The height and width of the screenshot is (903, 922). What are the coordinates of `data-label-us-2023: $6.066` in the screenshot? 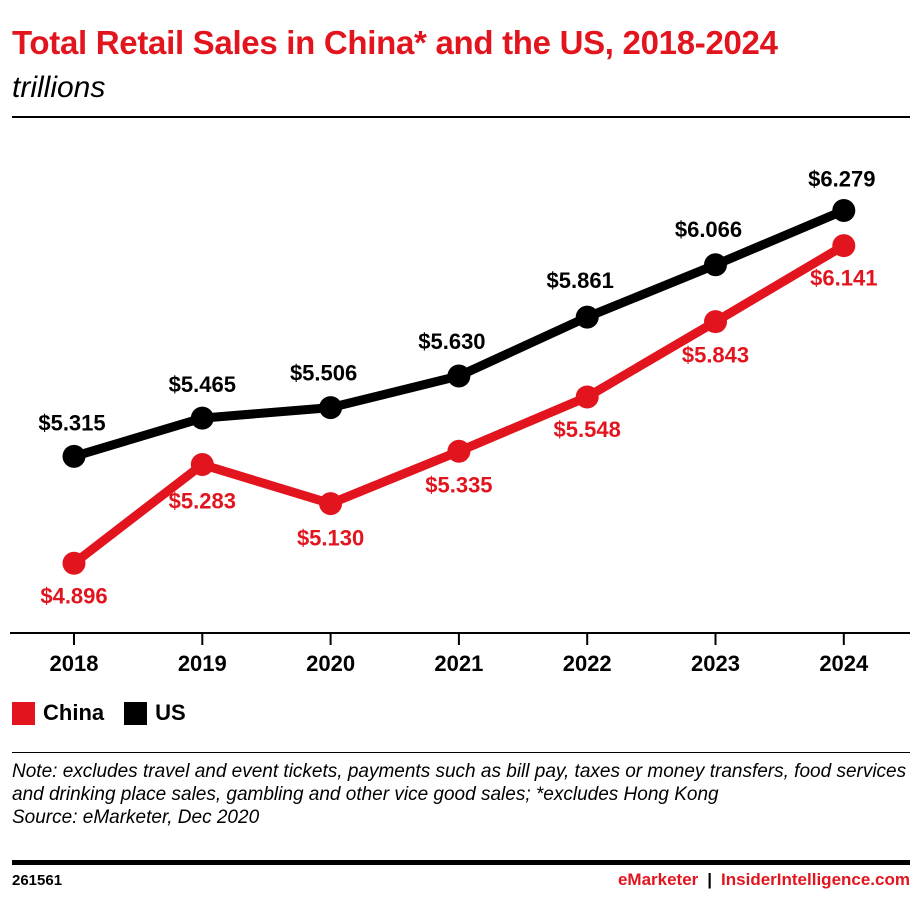 It's located at (708, 229).